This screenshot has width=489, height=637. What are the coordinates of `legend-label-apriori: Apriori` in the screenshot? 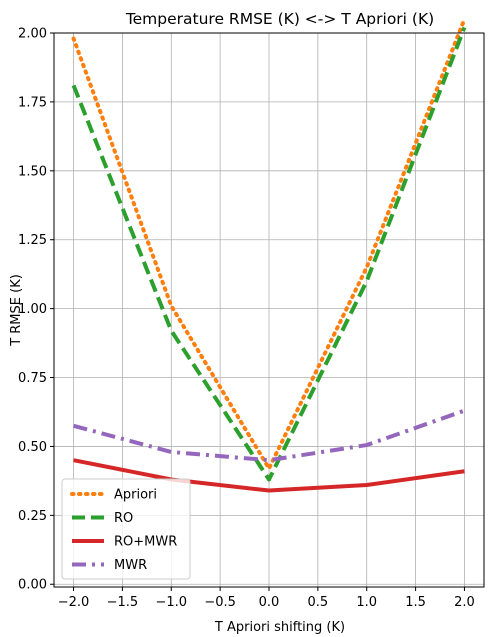 It's located at (135, 495).